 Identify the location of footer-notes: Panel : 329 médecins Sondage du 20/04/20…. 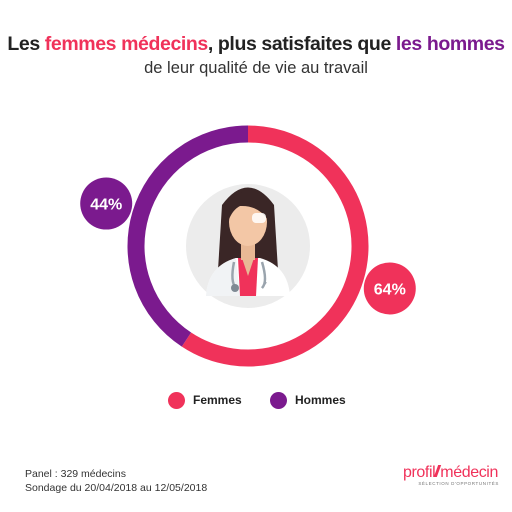
(116, 481).